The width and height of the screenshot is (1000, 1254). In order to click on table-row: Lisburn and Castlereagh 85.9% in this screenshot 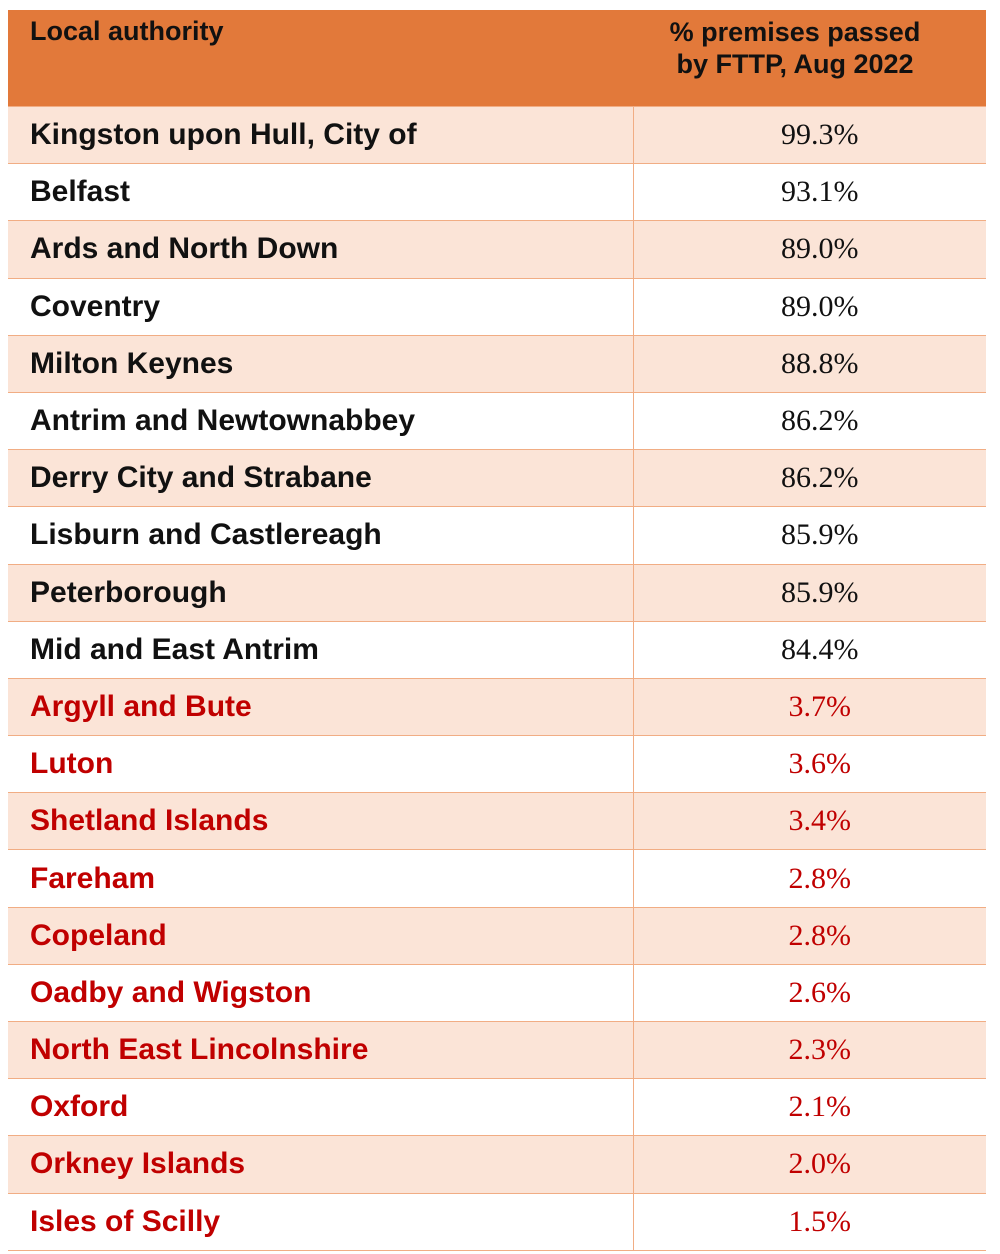, I will do `click(497, 535)`.